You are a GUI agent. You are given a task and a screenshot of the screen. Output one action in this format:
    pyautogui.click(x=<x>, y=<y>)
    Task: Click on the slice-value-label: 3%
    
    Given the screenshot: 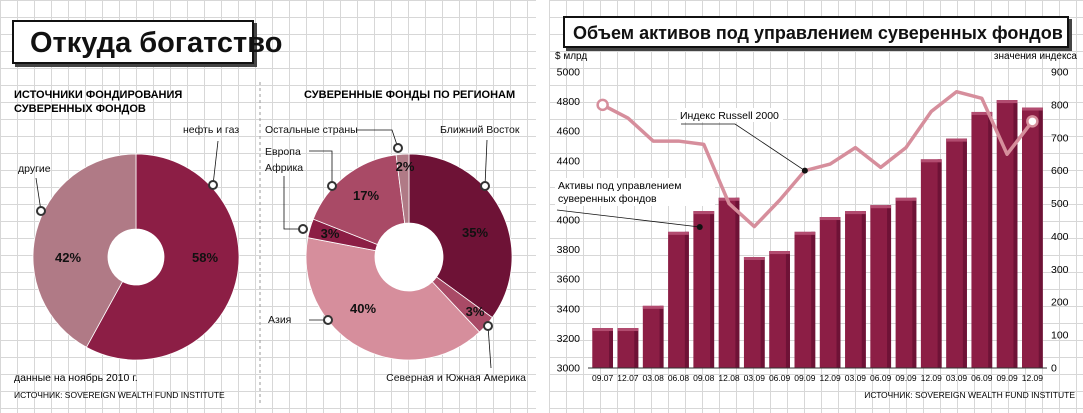 What is the action you would take?
    pyautogui.click(x=330, y=233)
    